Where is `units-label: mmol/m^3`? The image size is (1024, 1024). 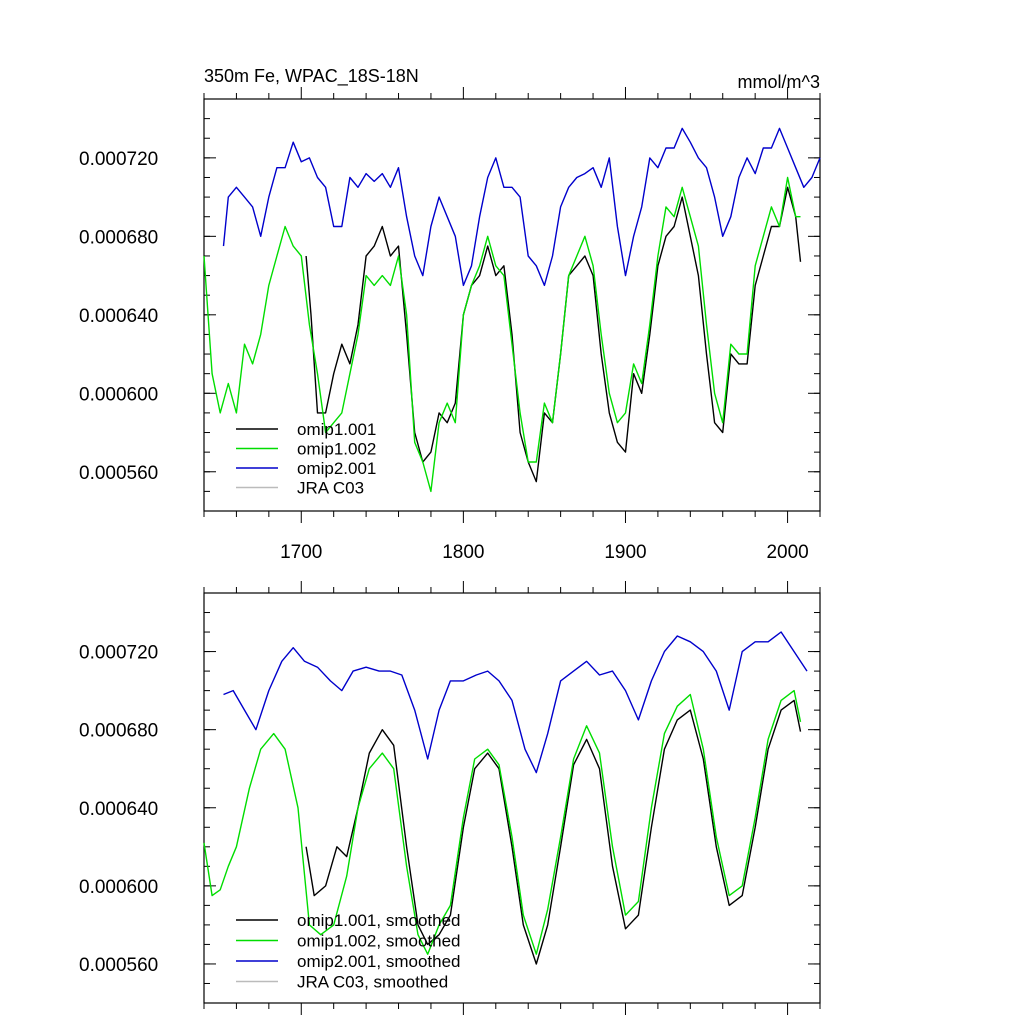 units-label: mmol/m^3 is located at coordinates (779, 82).